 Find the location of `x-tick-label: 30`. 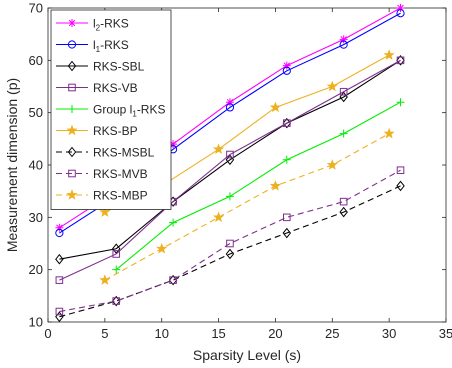

x-tick-label: 30 is located at coordinates (389, 333).